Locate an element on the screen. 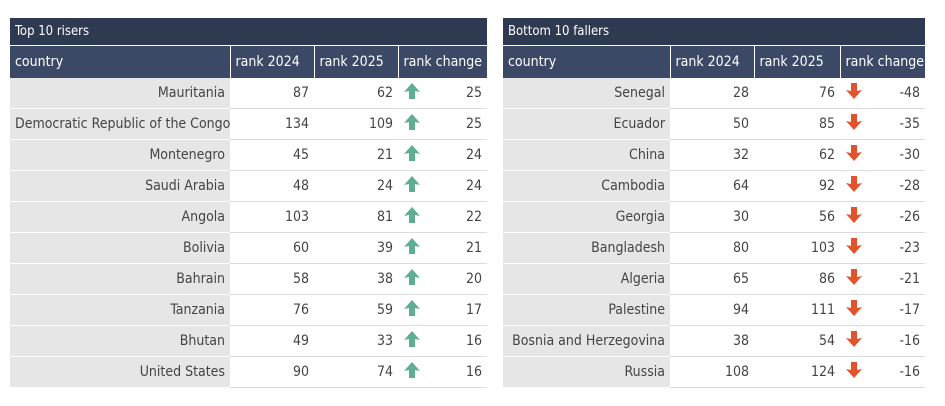 The height and width of the screenshot is (406, 945). country: Bahrain is located at coordinates (120, 279).